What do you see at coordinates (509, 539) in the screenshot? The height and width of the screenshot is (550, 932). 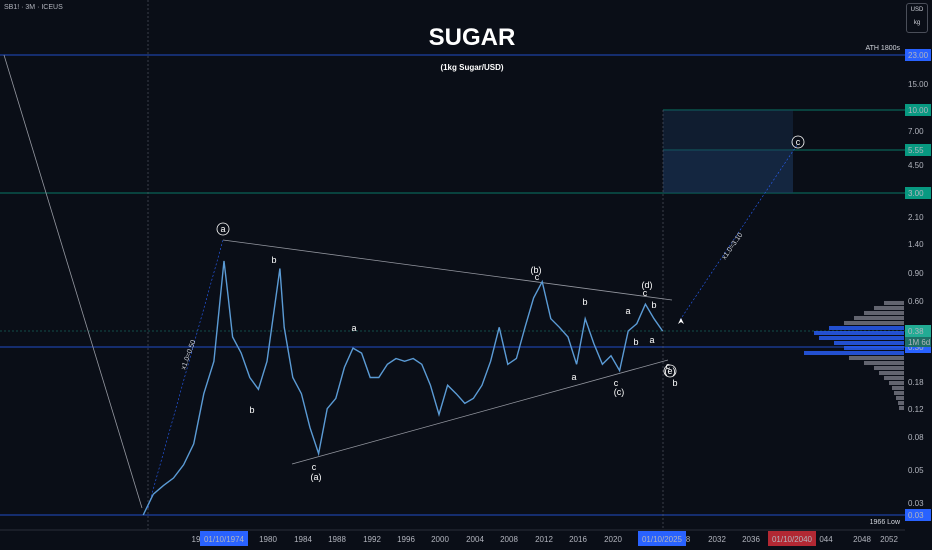 I see `x-tick-label: 2008` at bounding box center [509, 539].